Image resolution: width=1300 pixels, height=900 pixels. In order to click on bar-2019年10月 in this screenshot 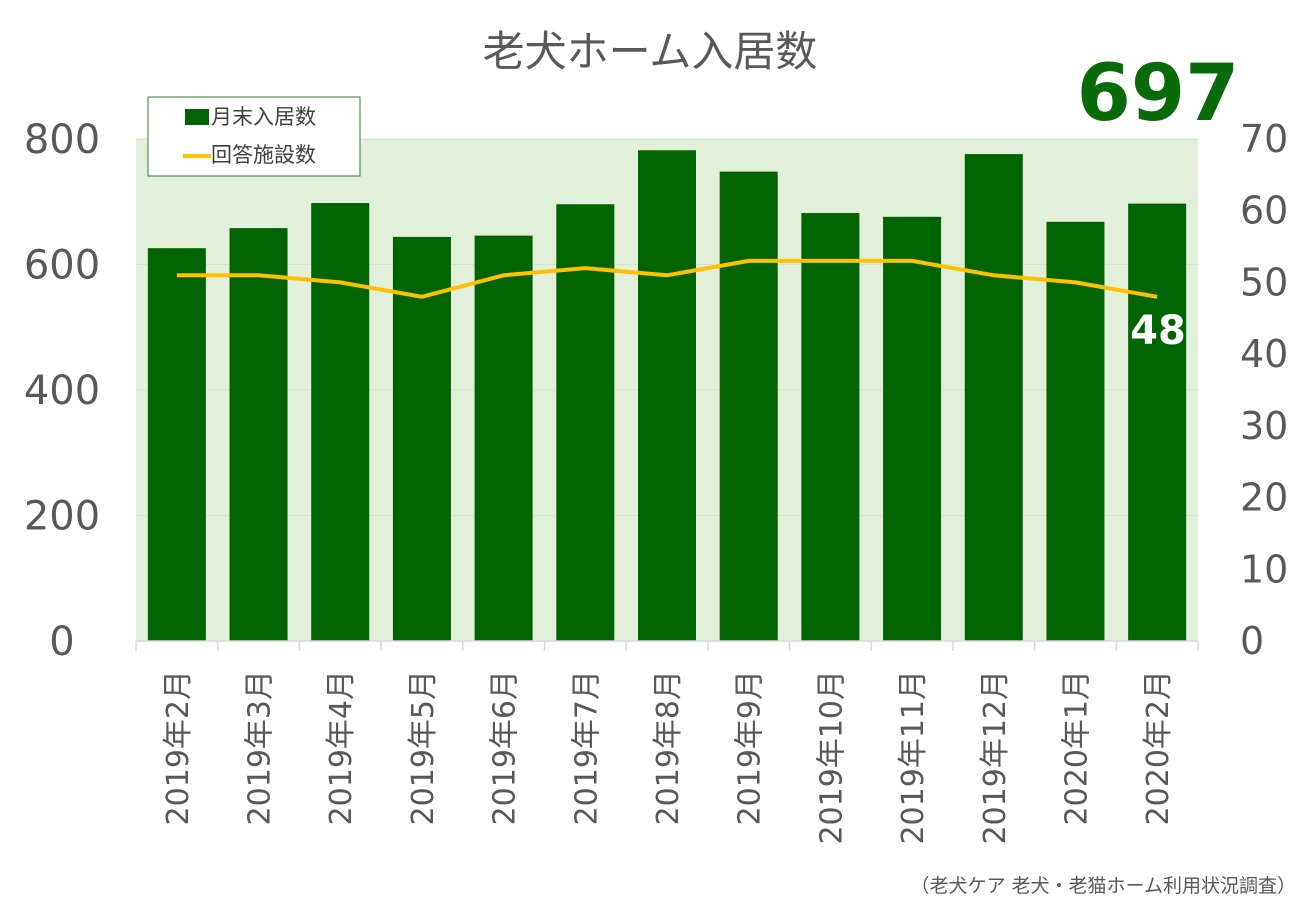, I will do `click(830, 427)`.